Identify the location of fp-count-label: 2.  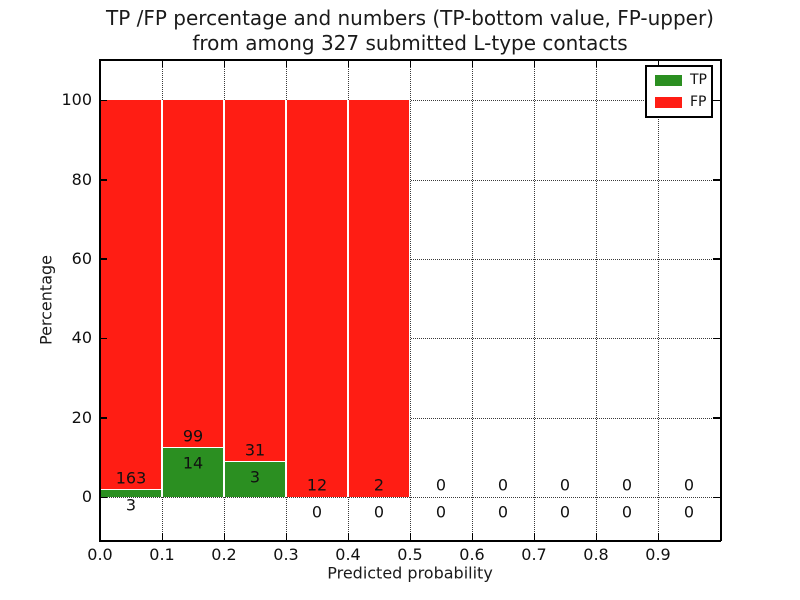
(379, 485).